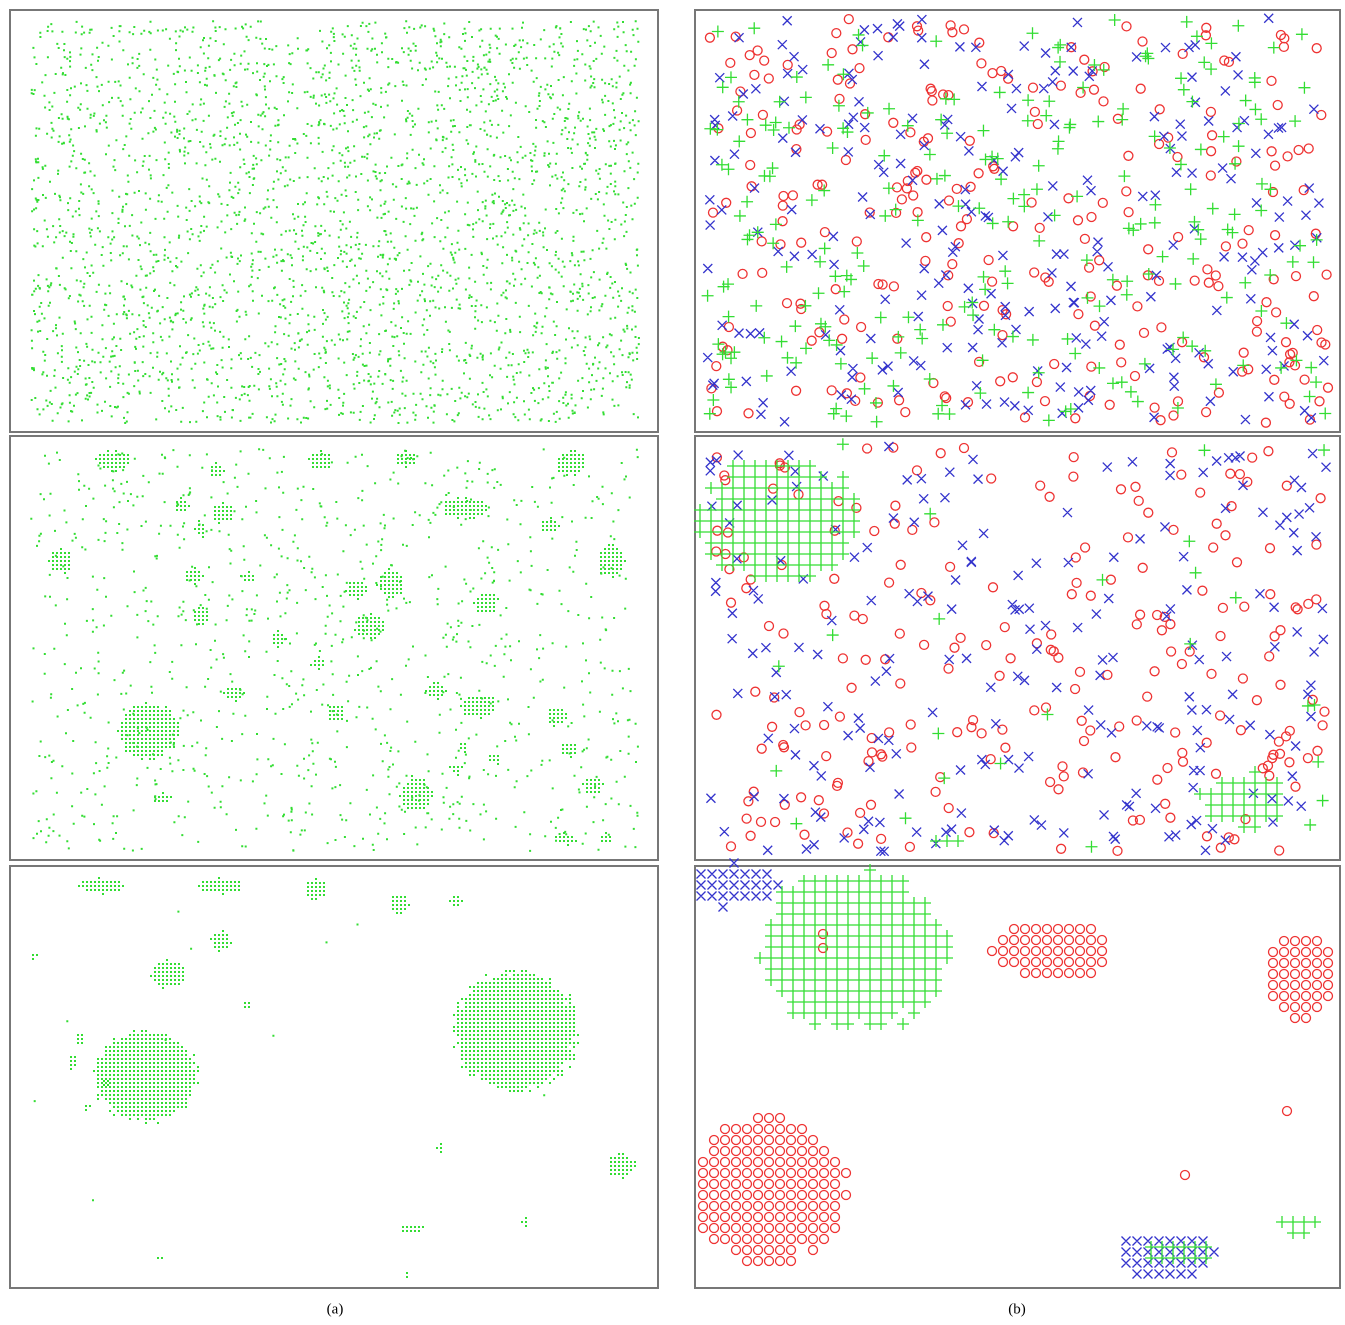 The width and height of the screenshot is (1345, 1325). I want to click on panel-label: (a), so click(335, 1309).